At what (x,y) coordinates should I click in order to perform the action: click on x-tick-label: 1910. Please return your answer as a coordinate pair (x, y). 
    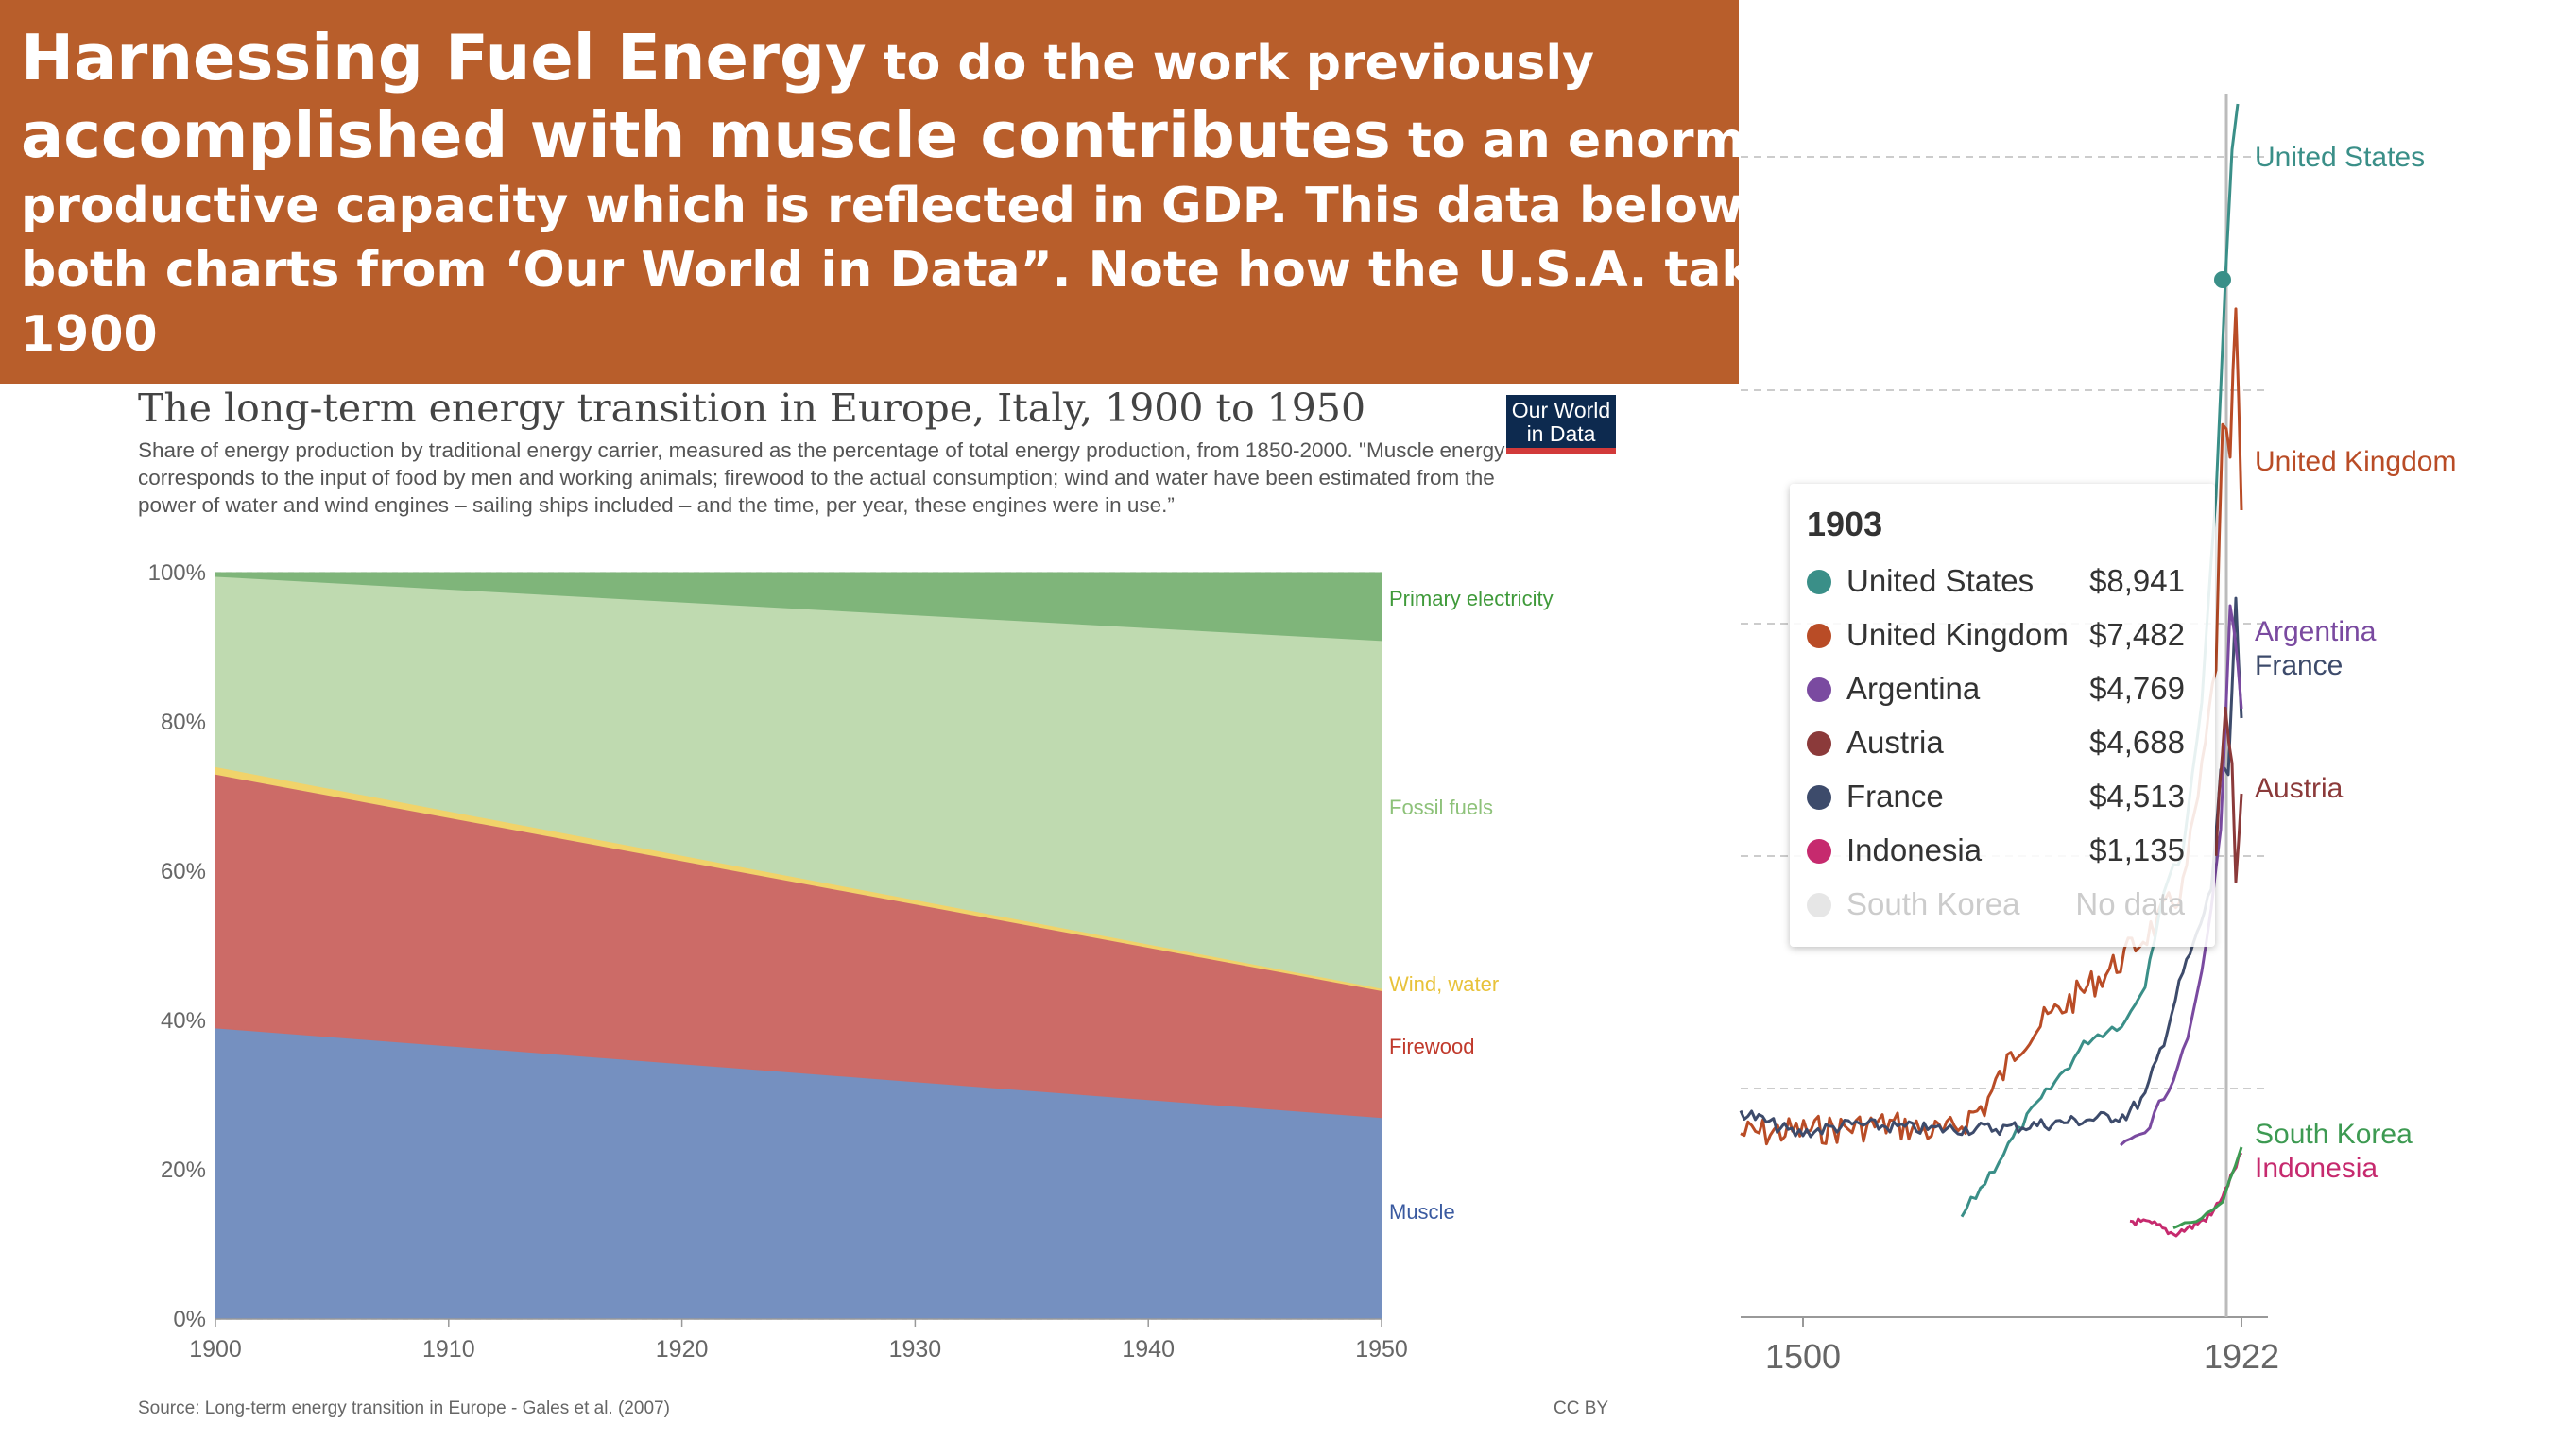
    Looking at the image, I should click on (448, 1349).